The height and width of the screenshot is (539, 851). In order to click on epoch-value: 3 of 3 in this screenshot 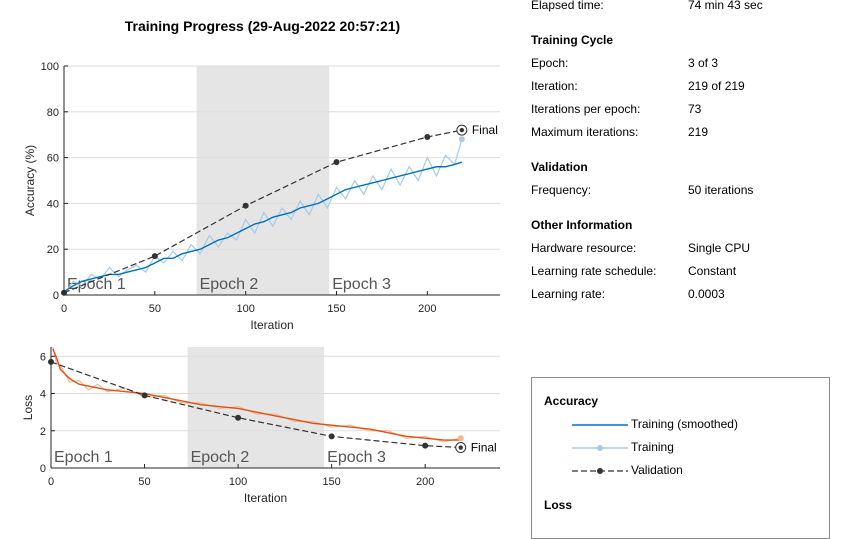, I will do `click(703, 63)`.